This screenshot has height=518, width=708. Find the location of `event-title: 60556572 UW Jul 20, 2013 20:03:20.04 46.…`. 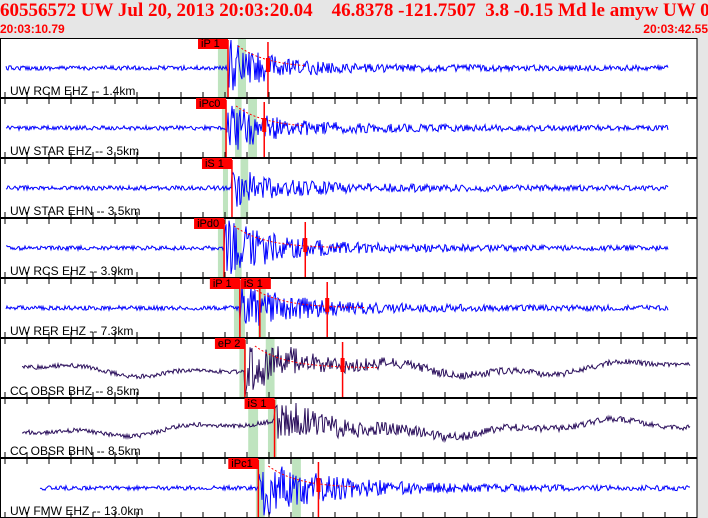

event-title: 60556572 UW Jul 20, 2013 20:03:20.04 46.… is located at coordinates (354, 10).